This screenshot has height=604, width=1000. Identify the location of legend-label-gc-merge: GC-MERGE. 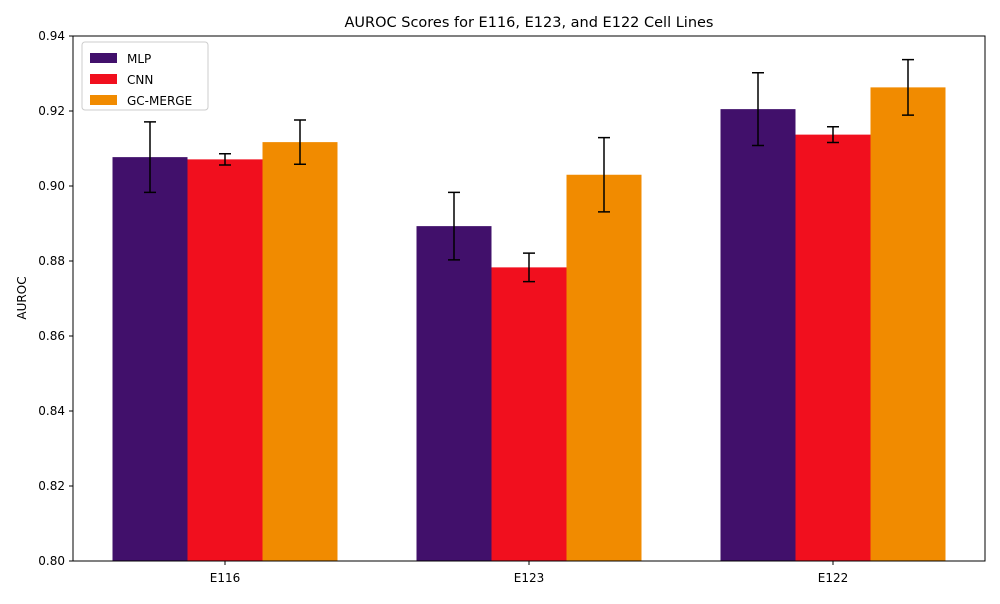
(159, 101).